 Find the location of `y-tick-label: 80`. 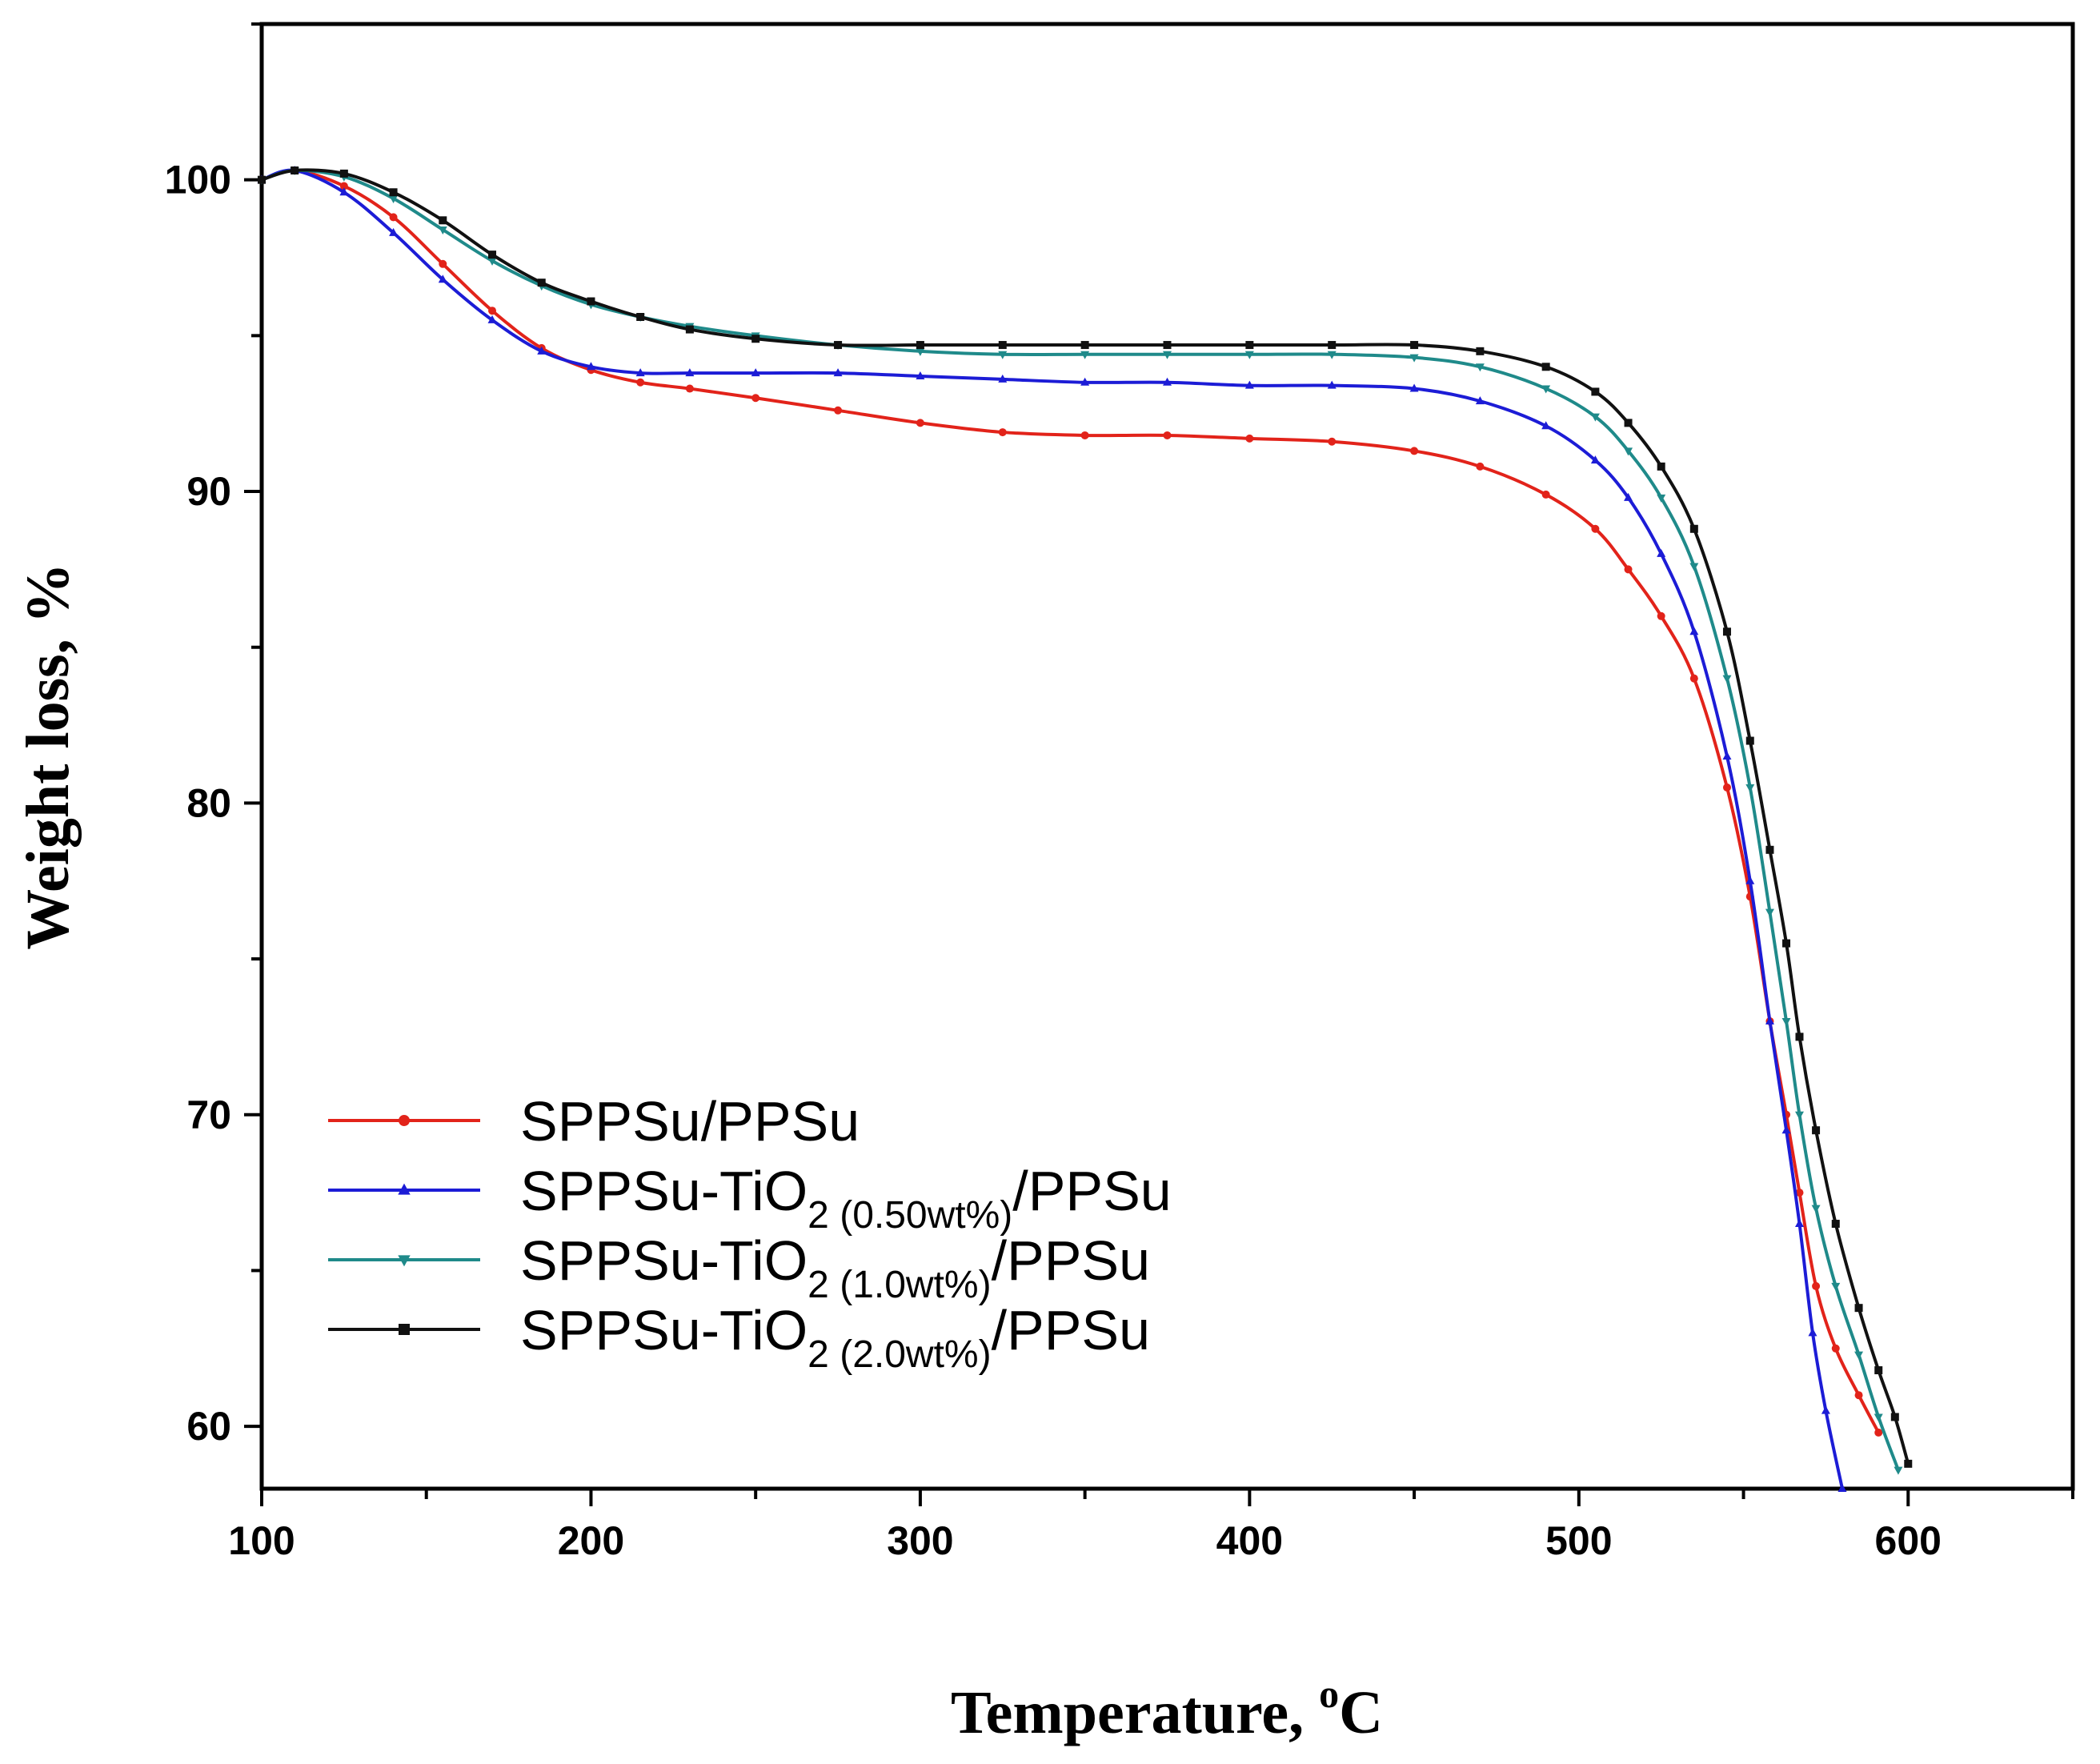

y-tick-label: 80 is located at coordinates (208, 802).